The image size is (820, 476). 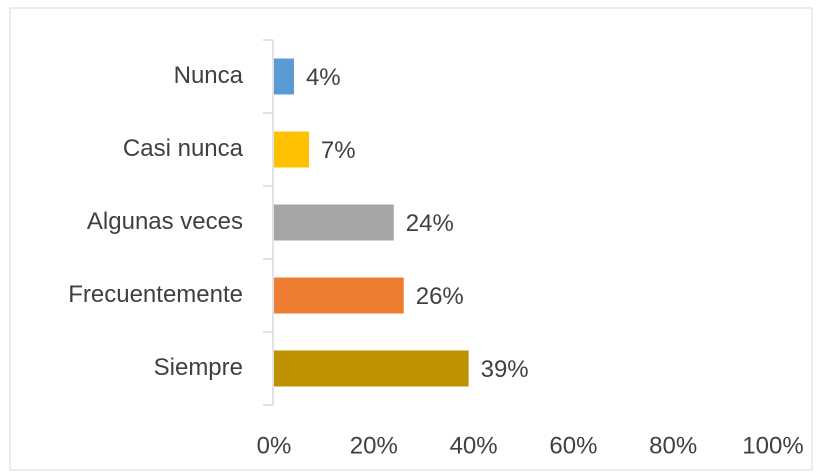 I want to click on x-tick-label: 40%, so click(x=474, y=445).